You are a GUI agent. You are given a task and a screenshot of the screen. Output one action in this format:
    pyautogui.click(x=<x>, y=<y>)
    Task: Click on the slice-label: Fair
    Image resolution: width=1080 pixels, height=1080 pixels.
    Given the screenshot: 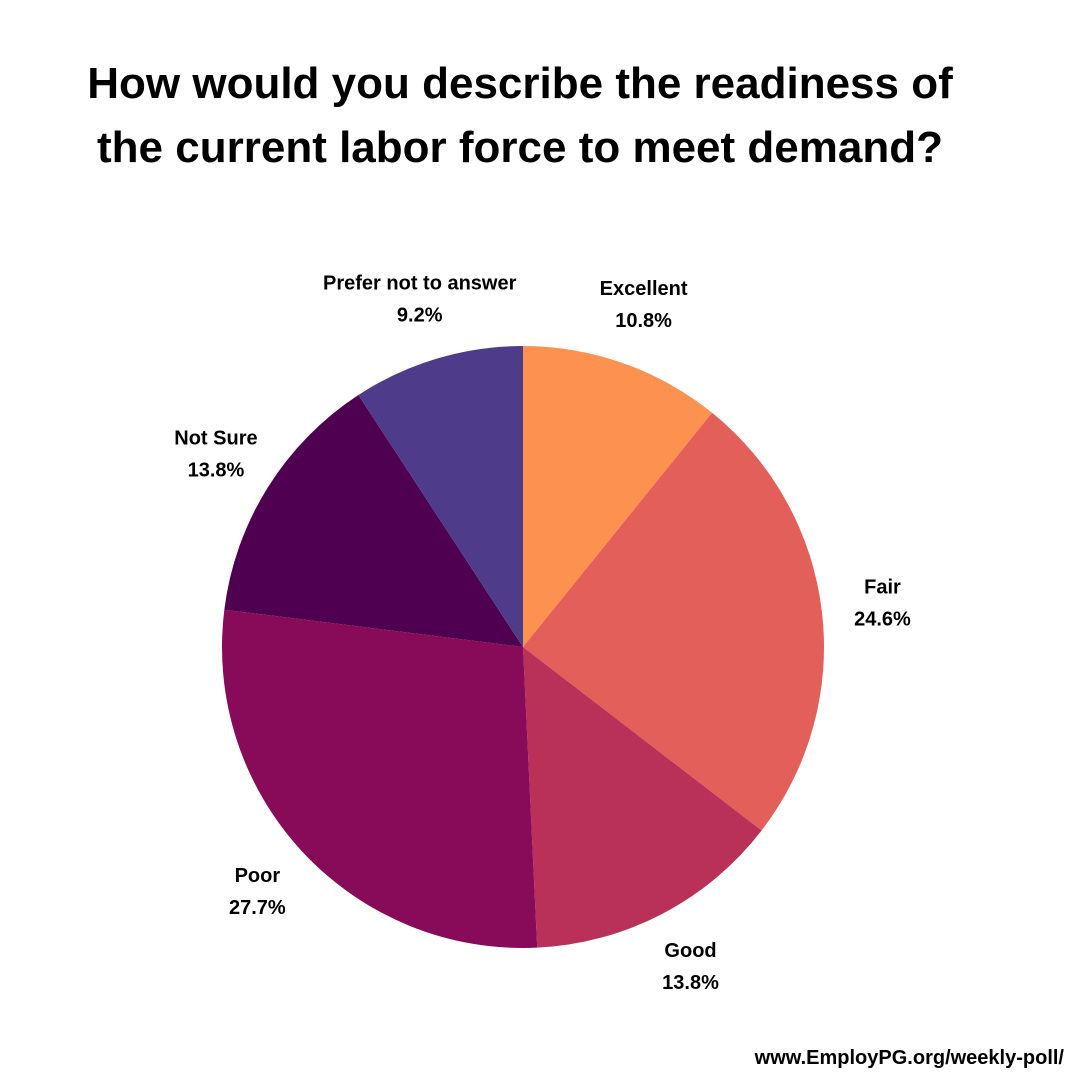 What is the action you would take?
    pyautogui.click(x=882, y=588)
    